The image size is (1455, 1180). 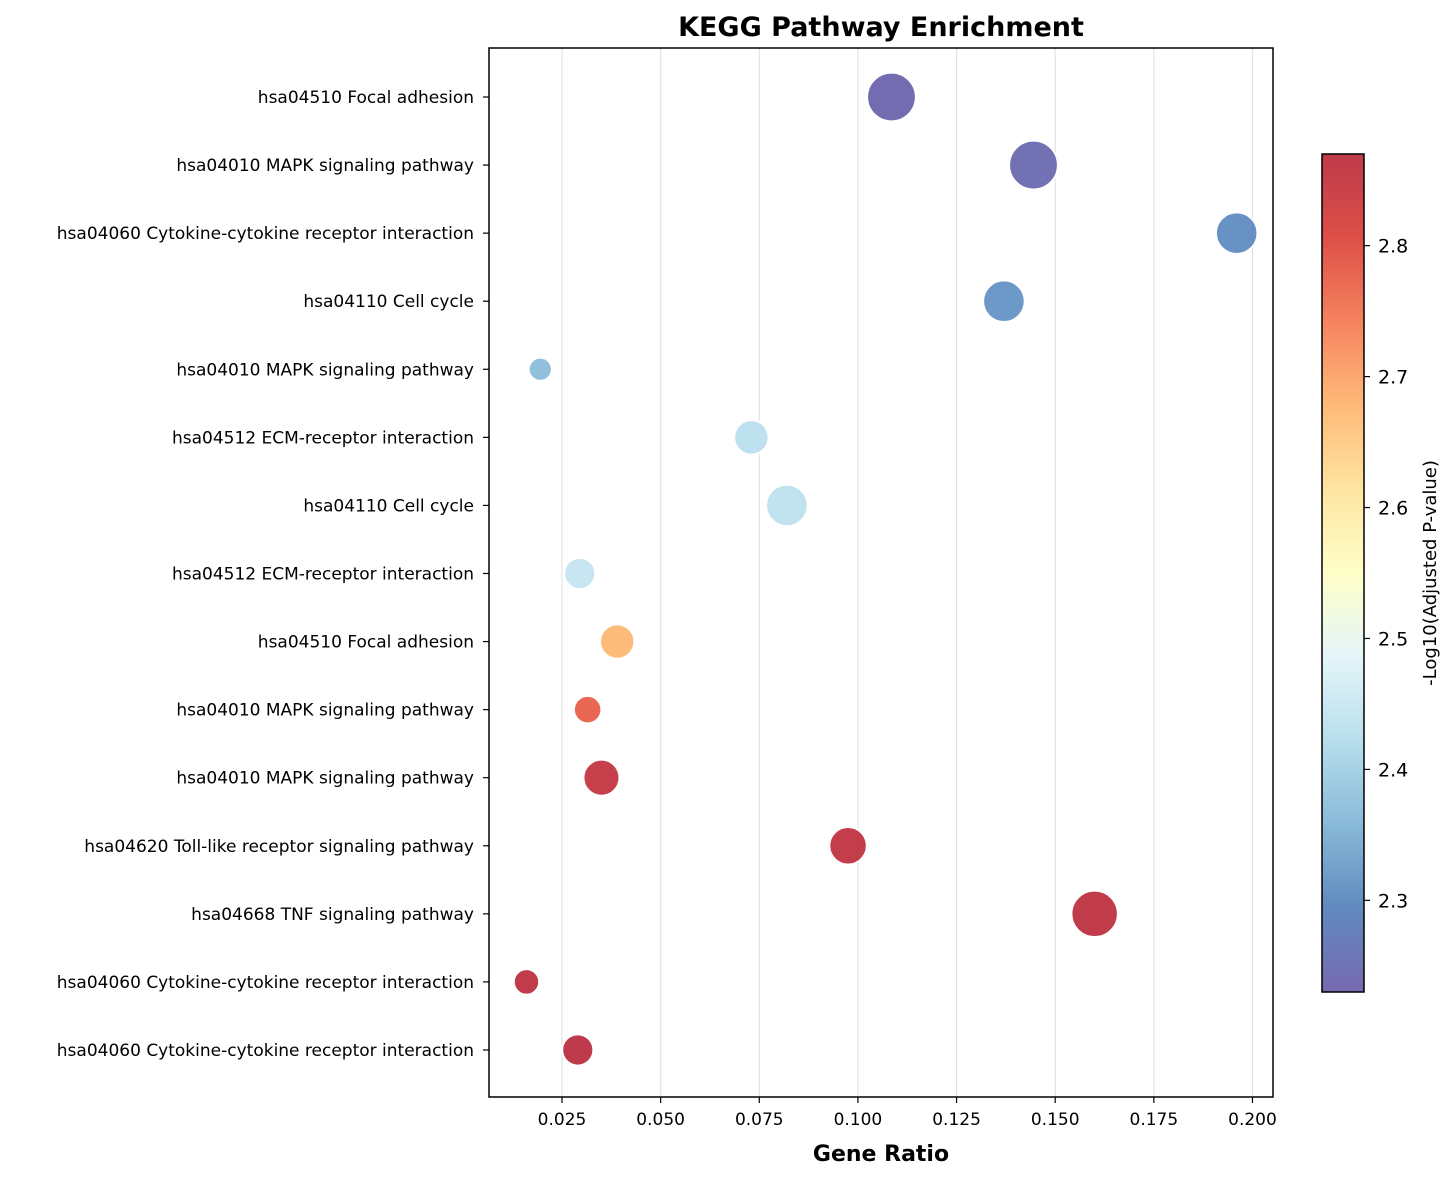 What do you see at coordinates (1154, 1120) in the screenshot?
I see `x-tick-label: 0.175` at bounding box center [1154, 1120].